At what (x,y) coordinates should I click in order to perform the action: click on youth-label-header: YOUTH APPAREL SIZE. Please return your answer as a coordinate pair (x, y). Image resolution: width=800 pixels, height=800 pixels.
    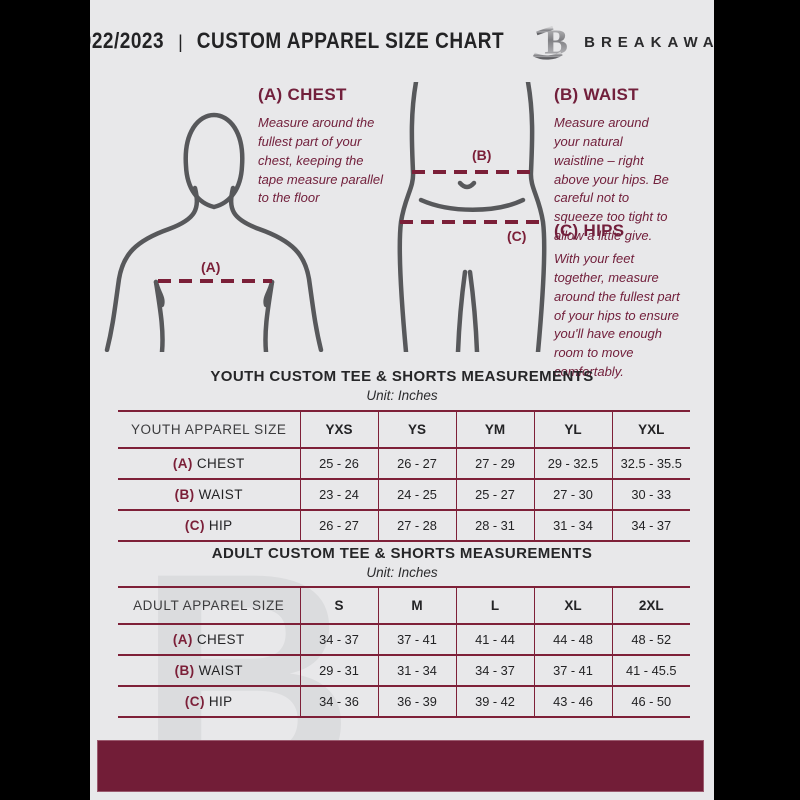
    Looking at the image, I should click on (209, 429).